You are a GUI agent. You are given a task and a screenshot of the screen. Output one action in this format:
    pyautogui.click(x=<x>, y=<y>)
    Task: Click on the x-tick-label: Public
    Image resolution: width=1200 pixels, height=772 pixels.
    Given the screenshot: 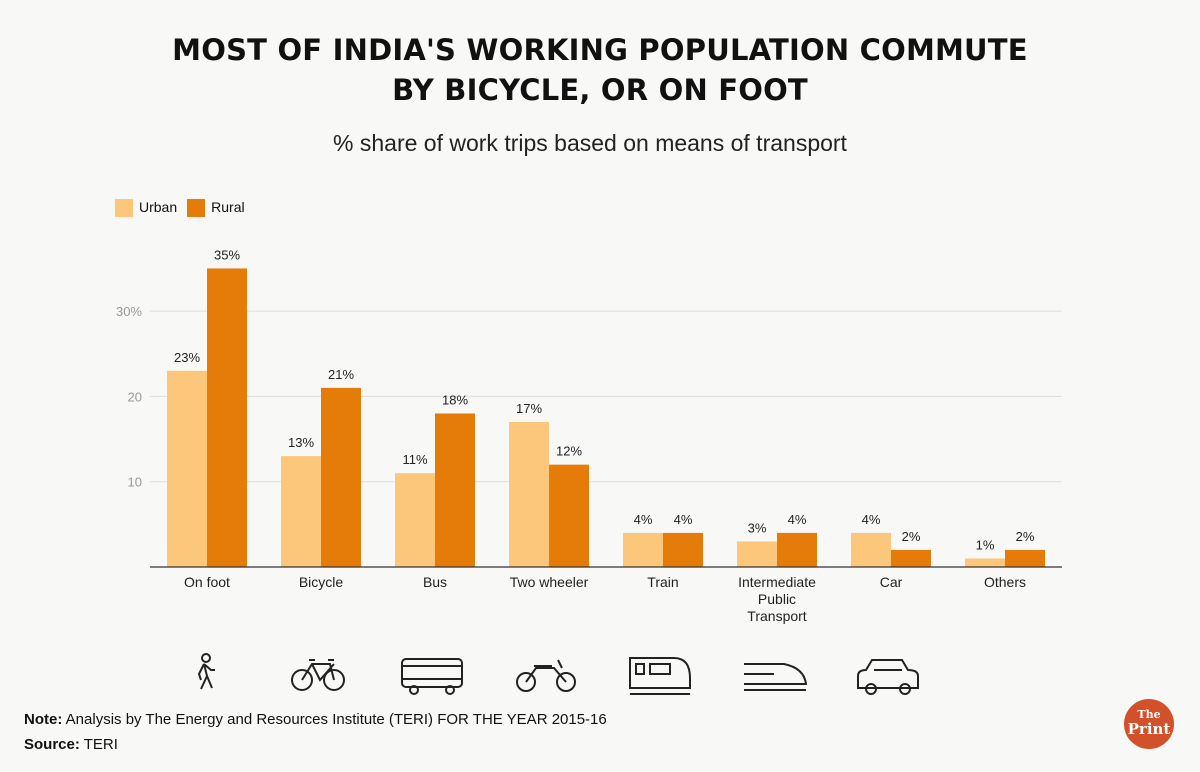 What is the action you would take?
    pyautogui.click(x=777, y=599)
    